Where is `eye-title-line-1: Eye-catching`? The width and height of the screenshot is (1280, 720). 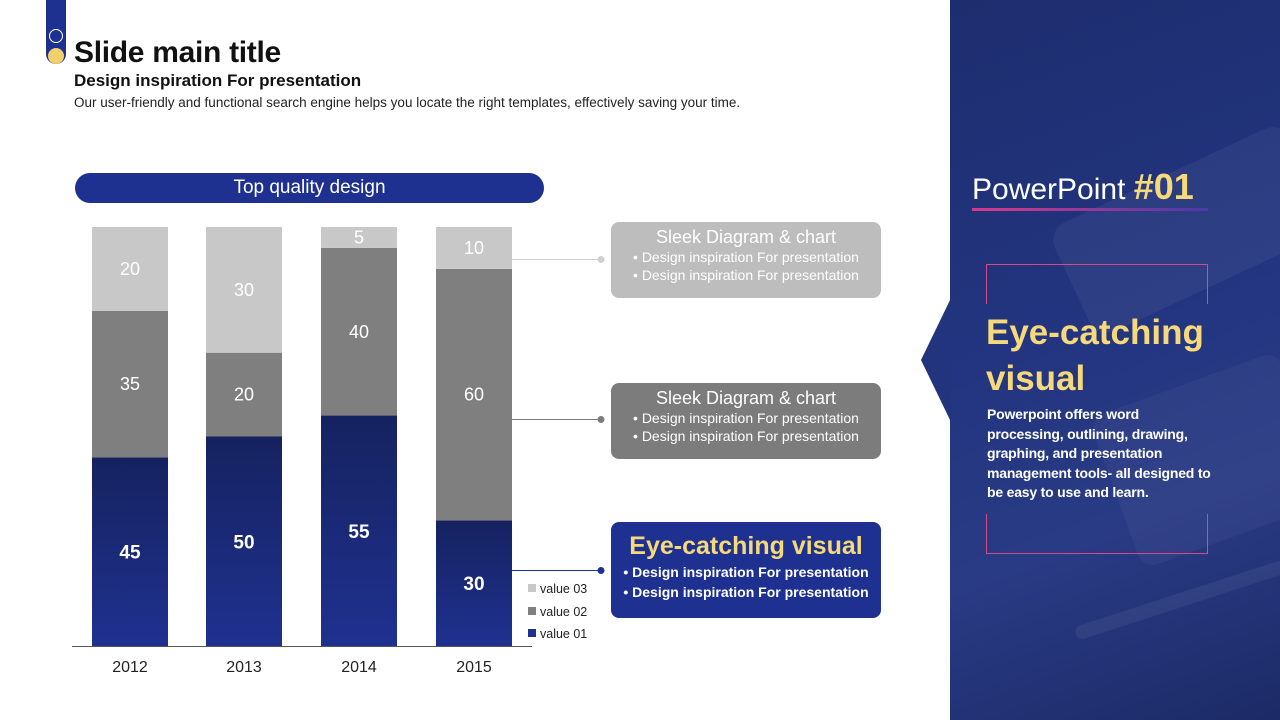 eye-title-line-1: Eye-catching is located at coordinates (1095, 332).